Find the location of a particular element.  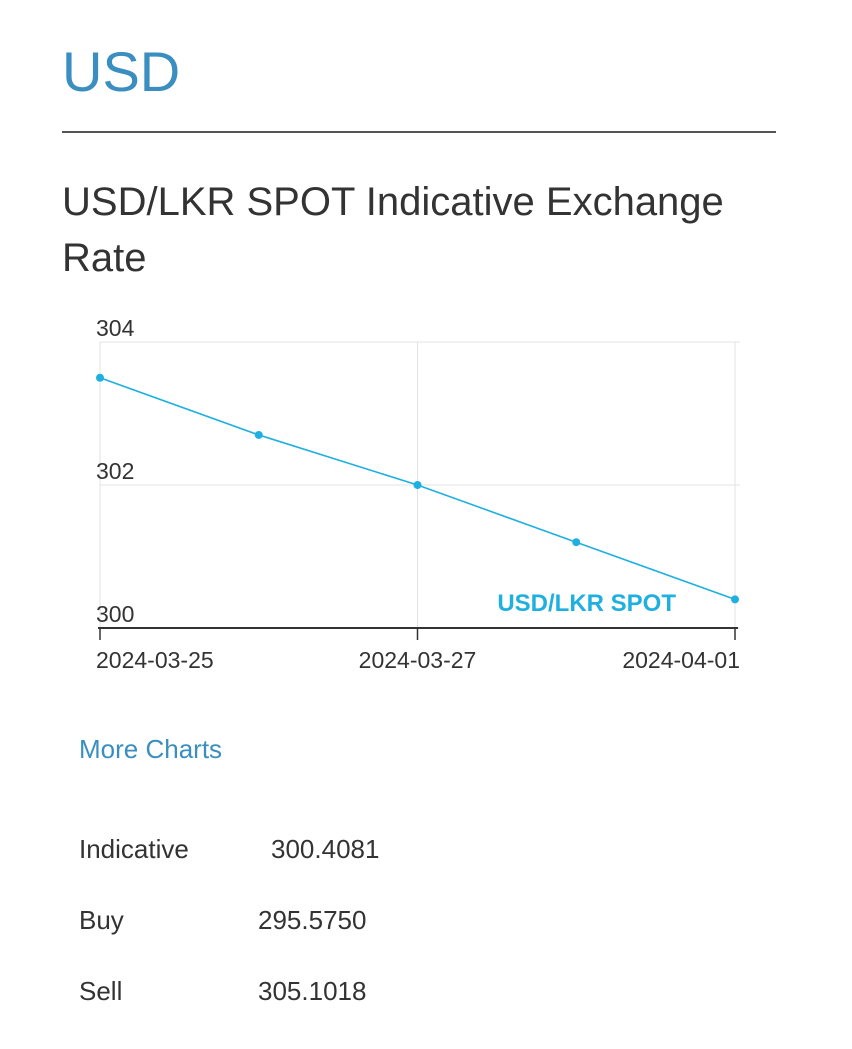

x-tick-label: 2024-03-25 is located at coordinates (155, 660).